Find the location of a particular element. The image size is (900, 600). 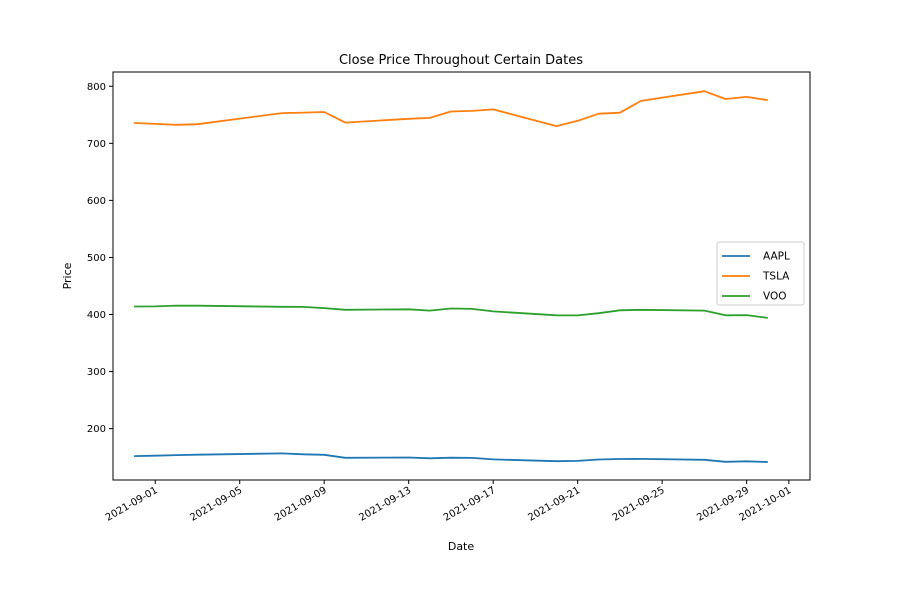

x-tick-label: 2021-09-05 is located at coordinates (216, 504).